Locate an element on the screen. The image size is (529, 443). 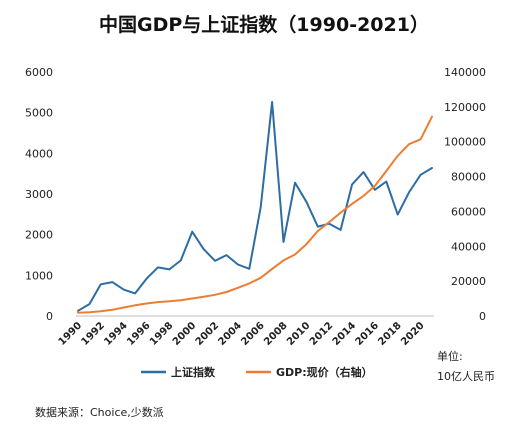
chart-title: 中国GDP与上证指数（1990-2021） is located at coordinates (264, 24).